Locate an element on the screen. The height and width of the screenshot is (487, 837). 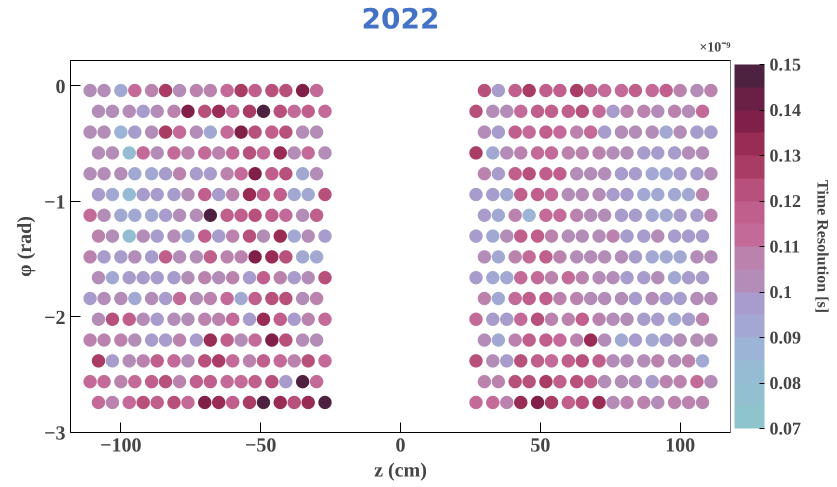
color-bar-title: Time Resolution [s] is located at coordinates (822, 247).